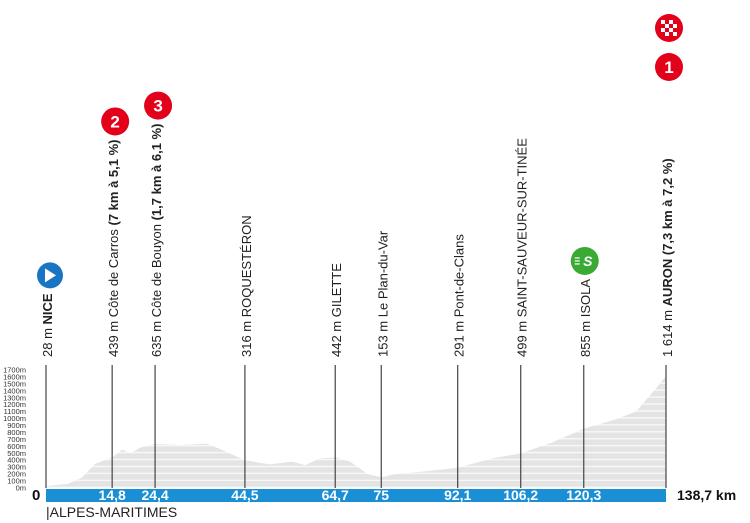 Image resolution: width=750 pixels, height=523 pixels. I want to click on start-icon, so click(50, 275).